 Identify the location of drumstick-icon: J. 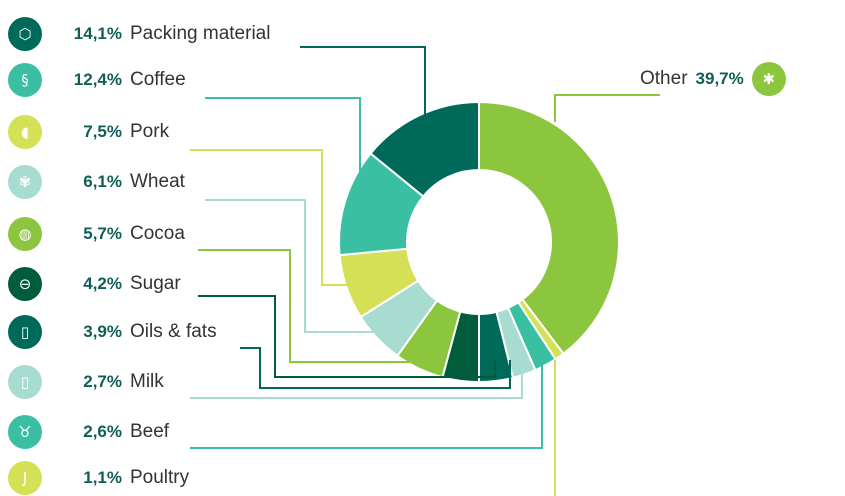
(25, 478).